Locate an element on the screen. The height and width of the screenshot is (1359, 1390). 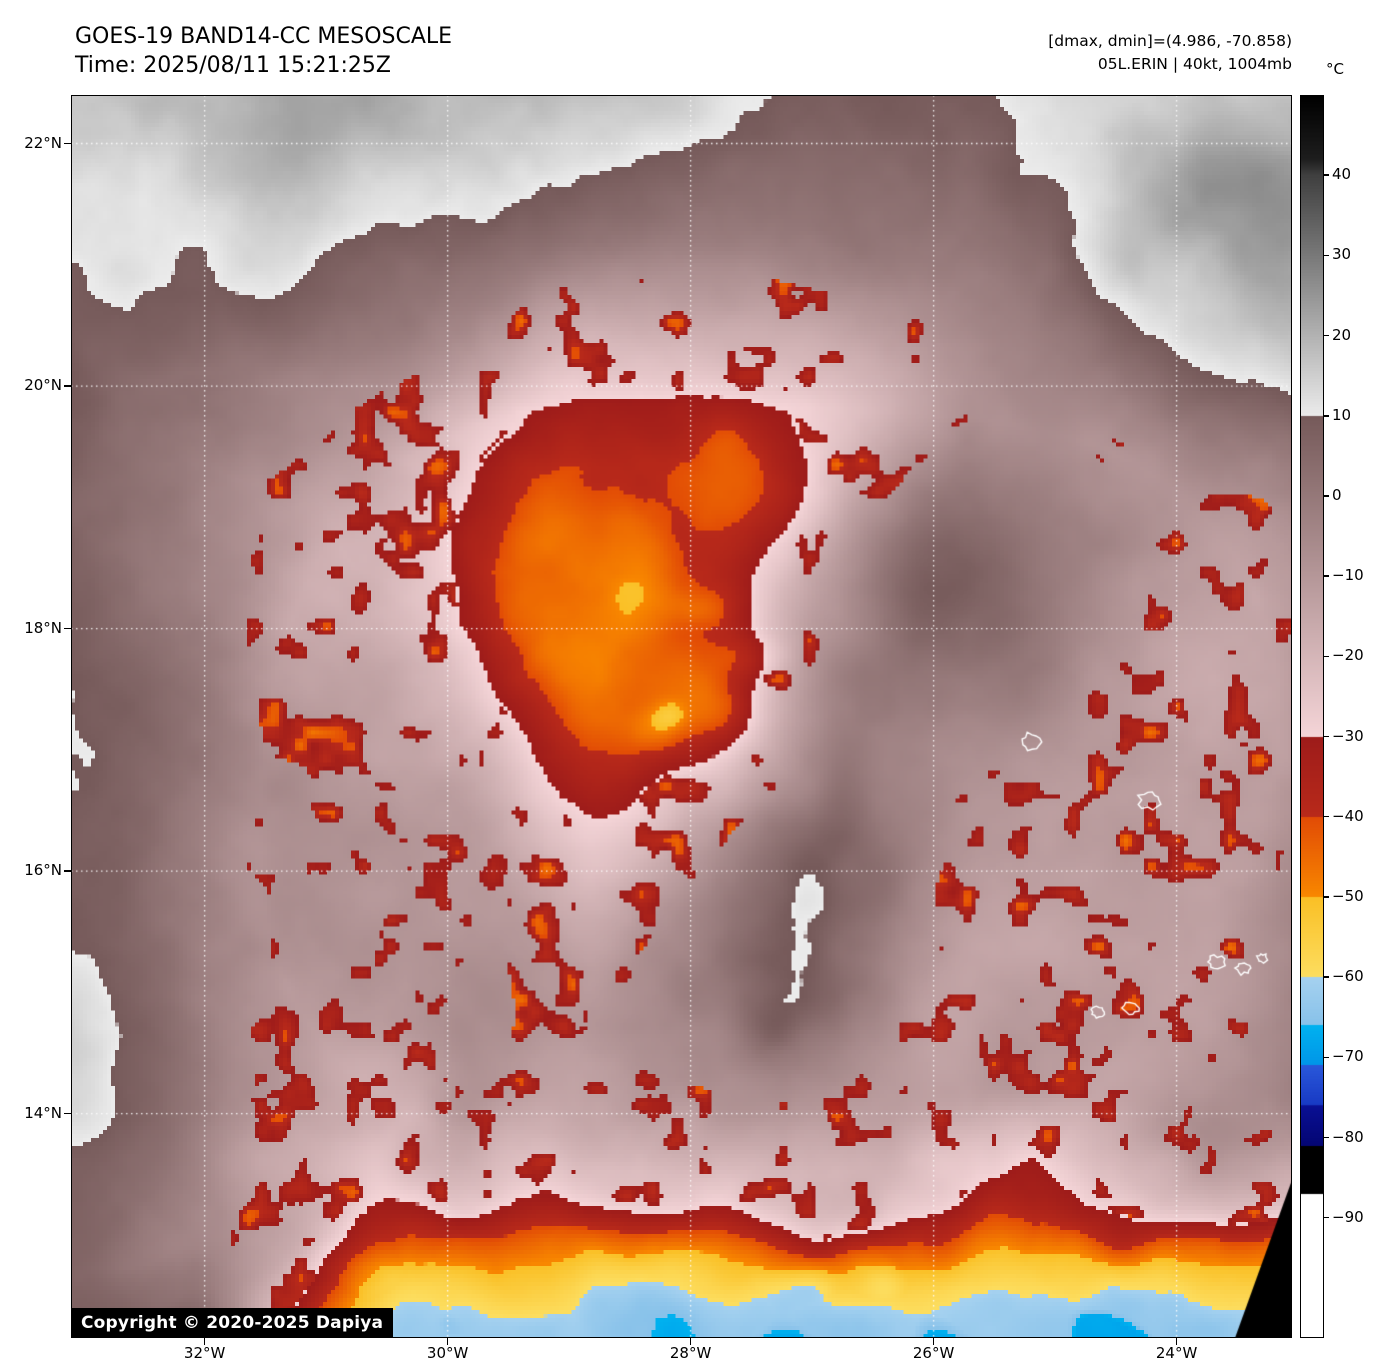
colorbar-tick-label: −20 is located at coordinates (1348, 655).